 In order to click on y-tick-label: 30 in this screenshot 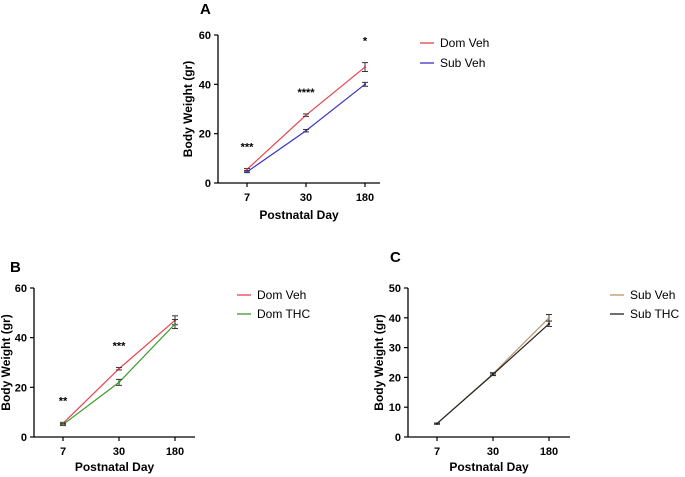, I will do `click(395, 349)`.